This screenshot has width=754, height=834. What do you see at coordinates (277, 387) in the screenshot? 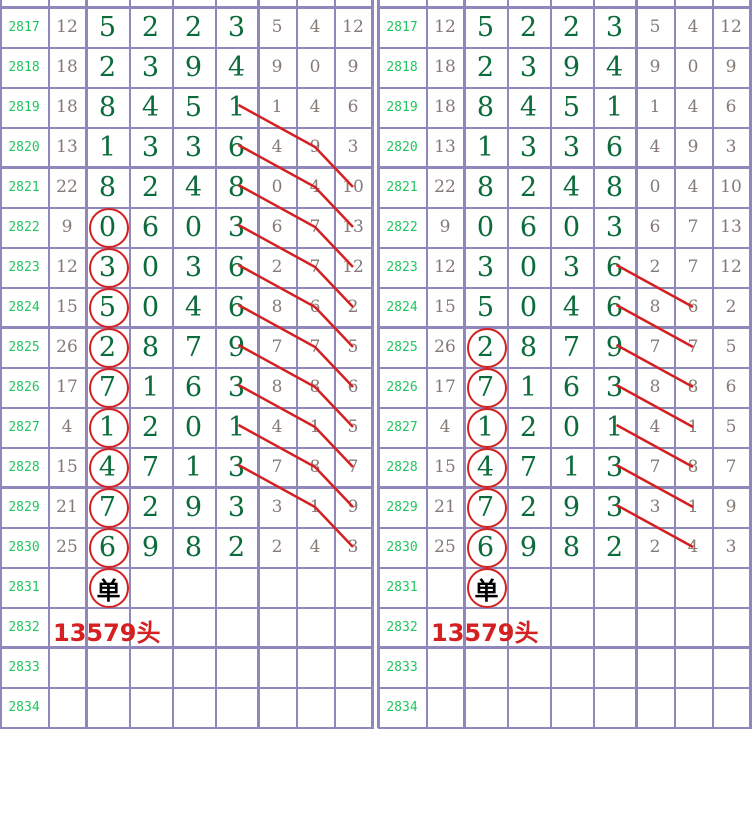
I see `small-number-cell: 8` at bounding box center [277, 387].